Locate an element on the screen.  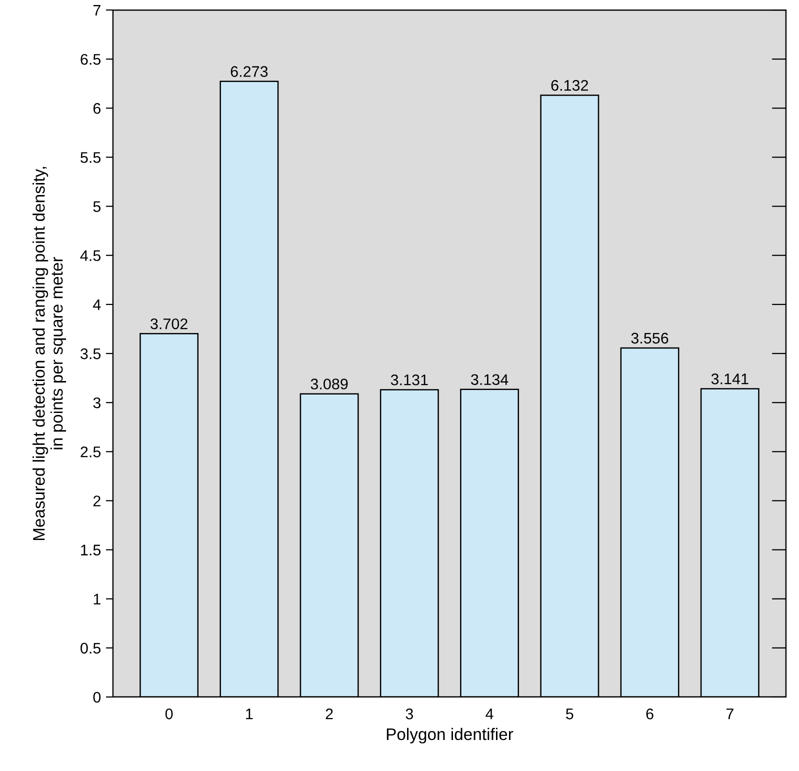
x-tick-label: 6 is located at coordinates (650, 714).